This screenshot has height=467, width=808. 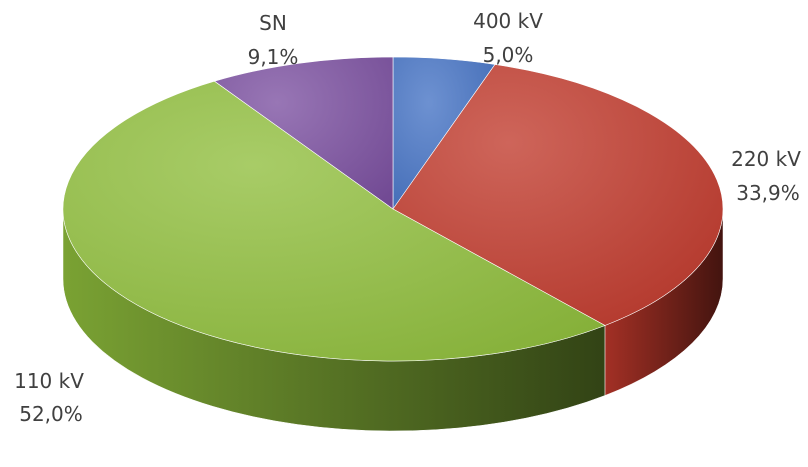 What do you see at coordinates (303, 133) in the screenshot?
I see `pie-slice` at bounding box center [303, 133].